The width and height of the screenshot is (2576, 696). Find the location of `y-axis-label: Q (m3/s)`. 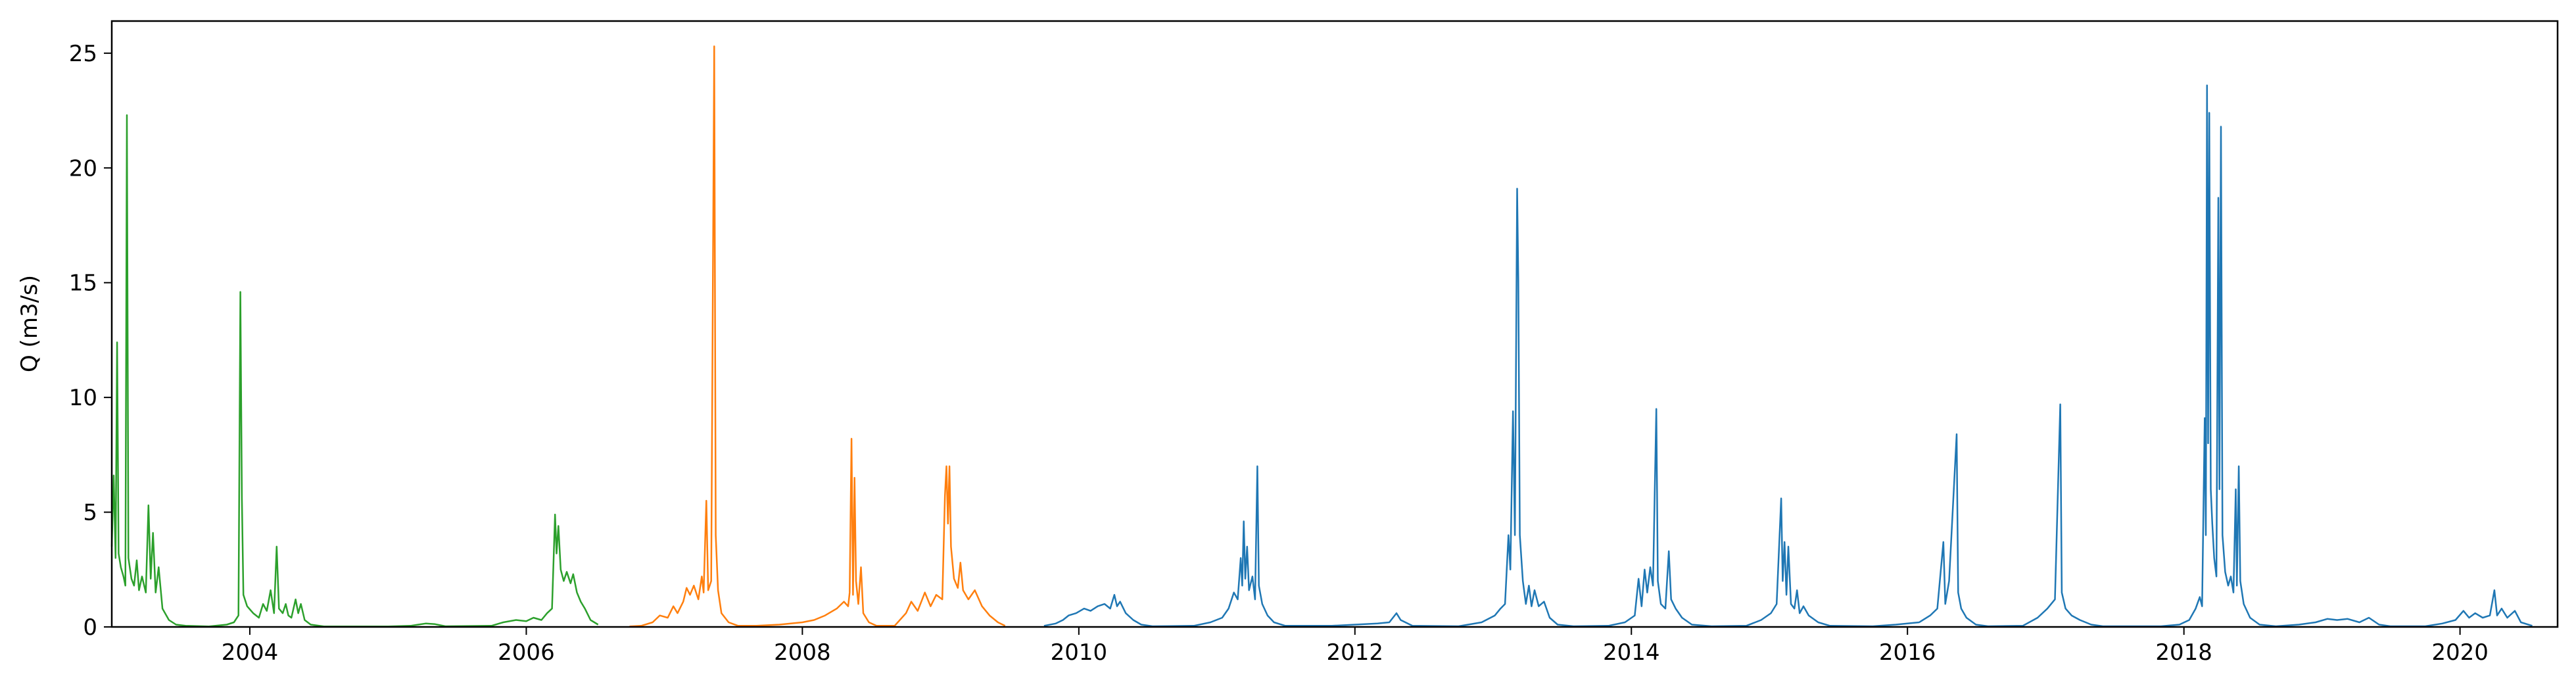

y-axis-label: Q (m3/s) is located at coordinates (30, 323).